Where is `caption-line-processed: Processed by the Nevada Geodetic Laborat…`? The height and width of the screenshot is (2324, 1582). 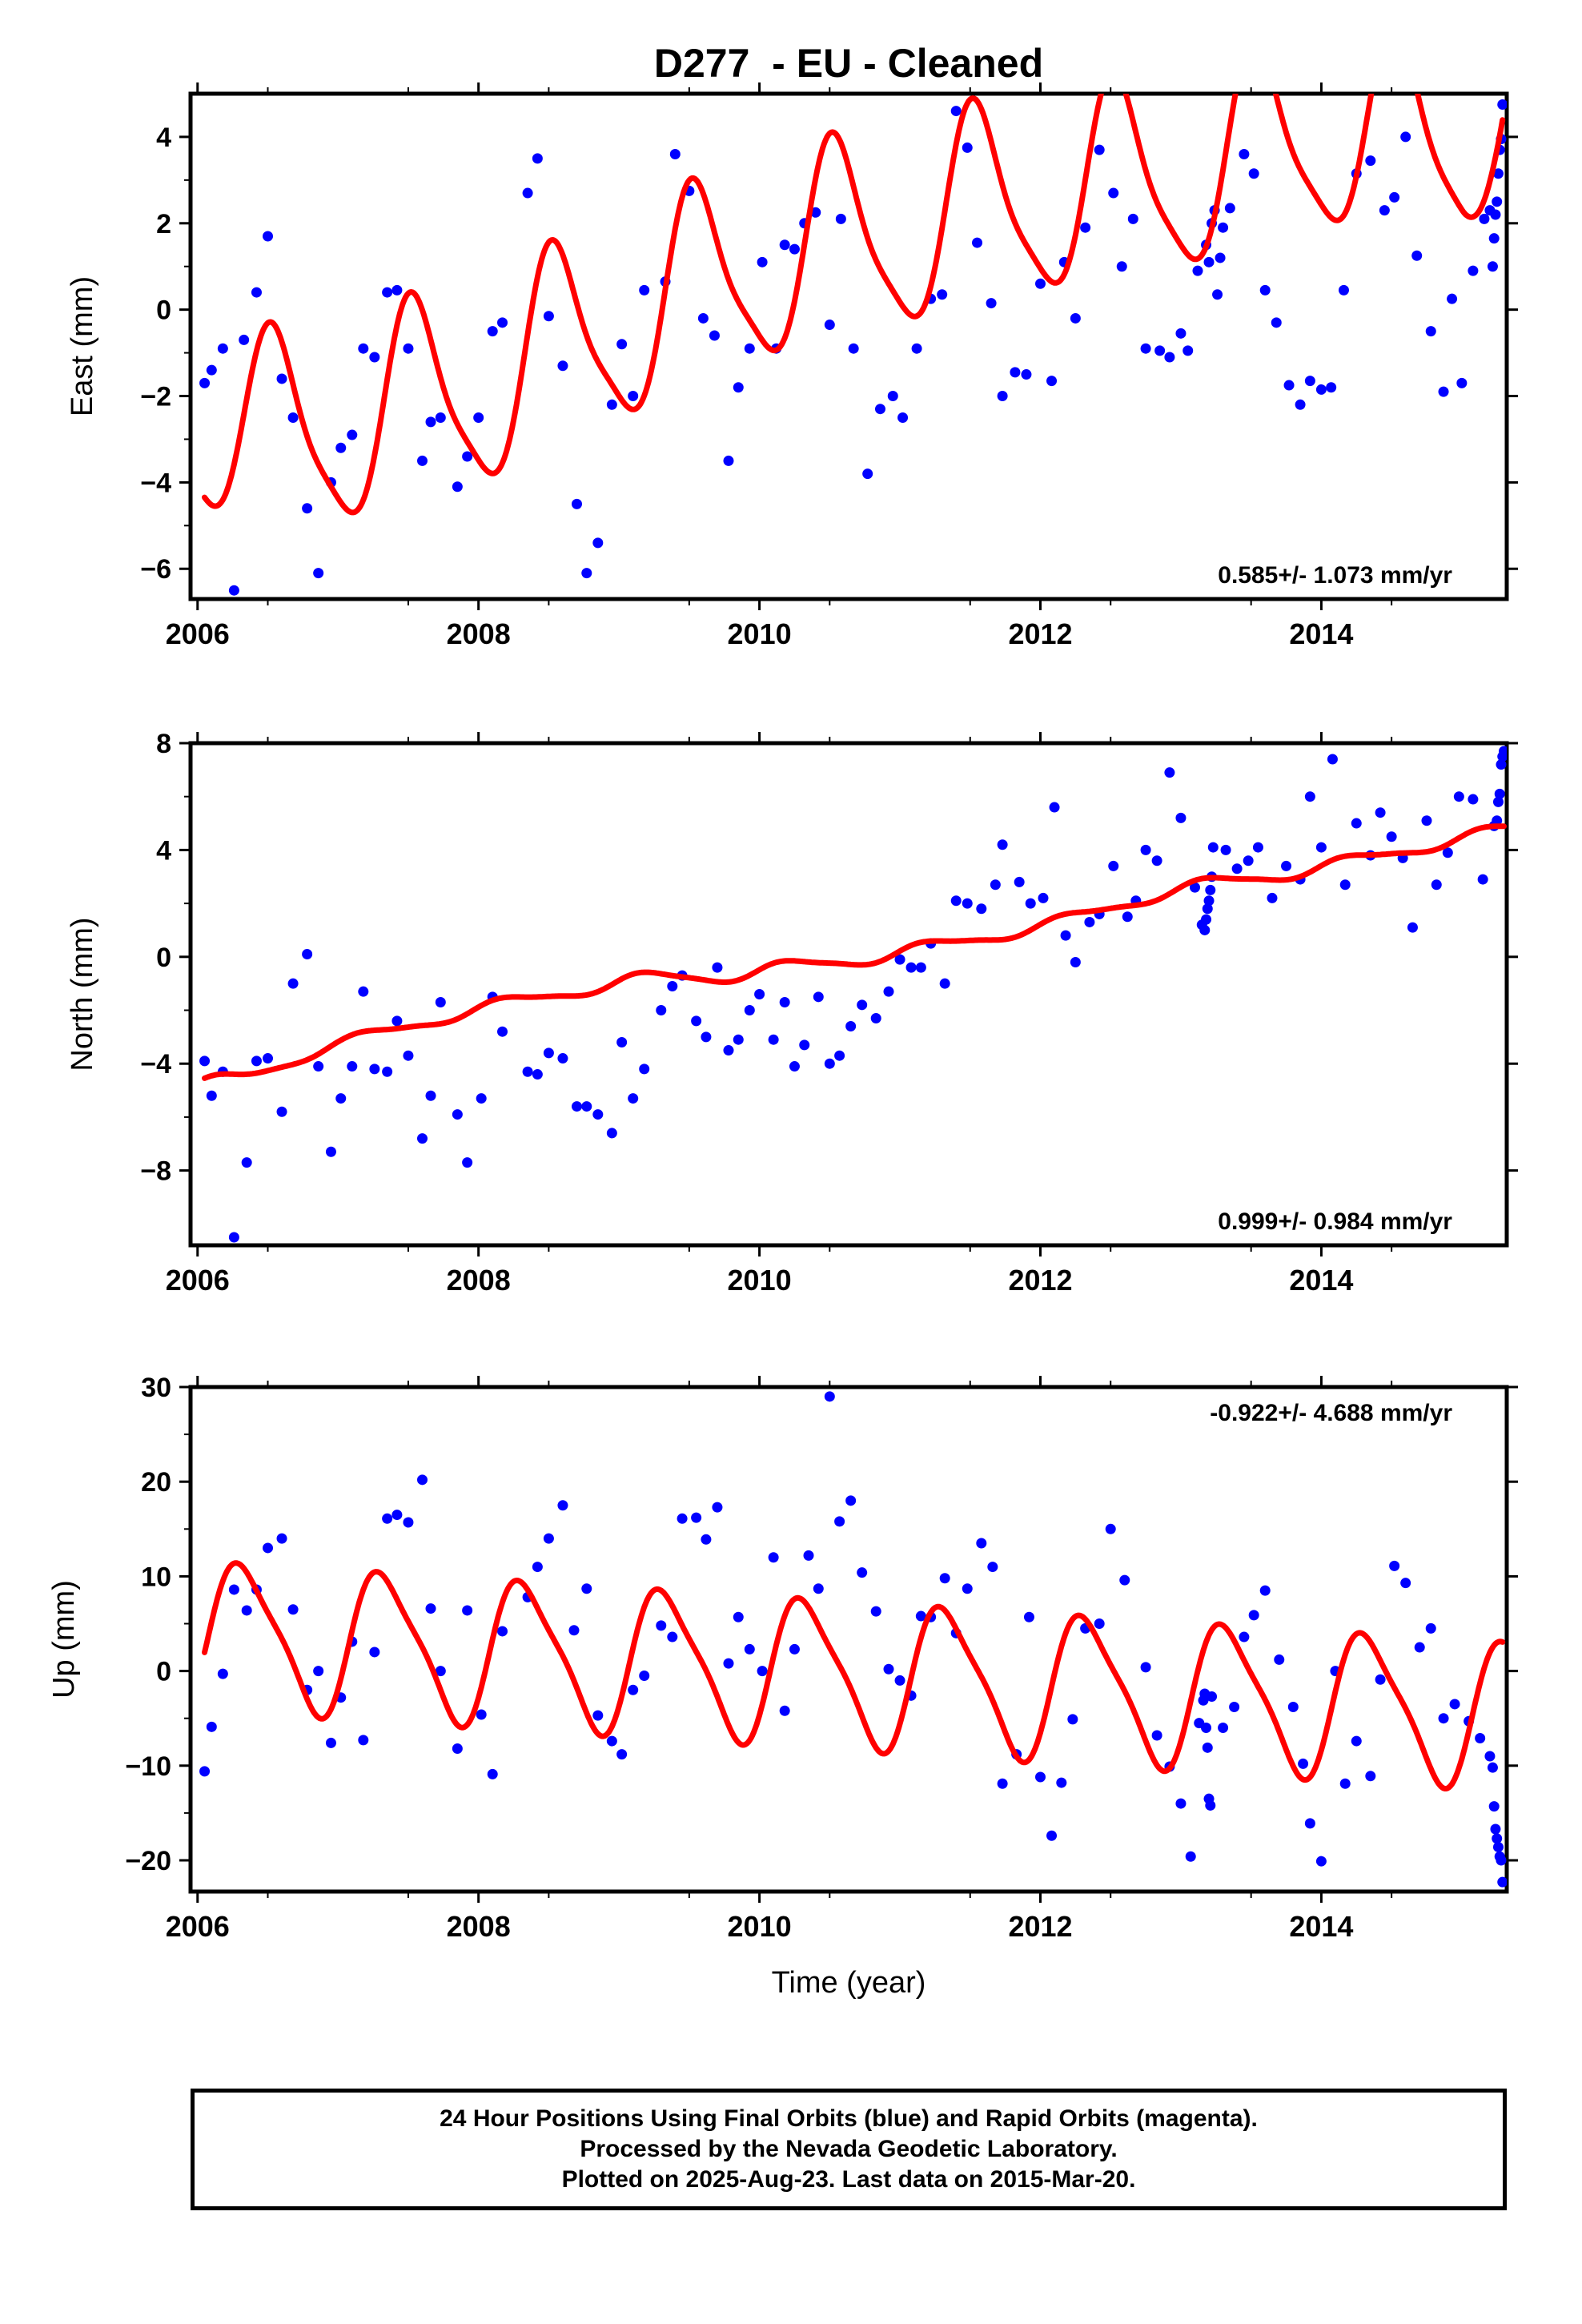
caption-line-processed: Processed by the Nevada Geodetic Laborat… is located at coordinates (849, 2149).